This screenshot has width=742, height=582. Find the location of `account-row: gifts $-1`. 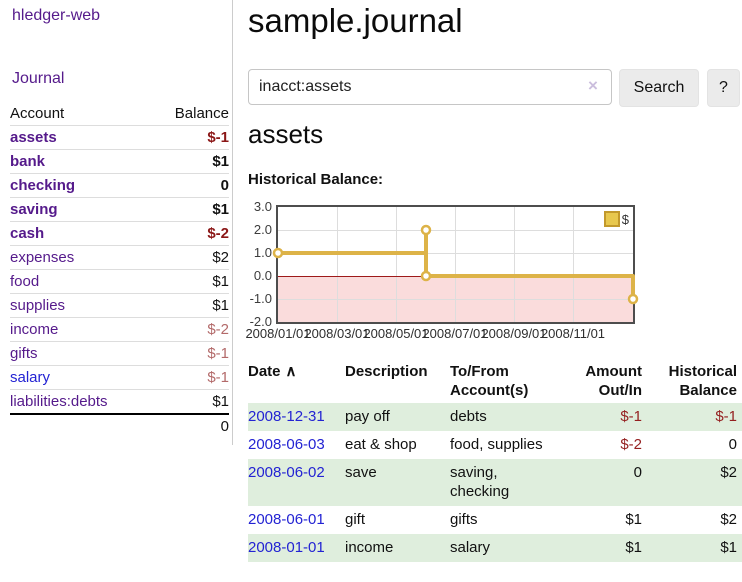

account-row: gifts $-1 is located at coordinates (119, 353).